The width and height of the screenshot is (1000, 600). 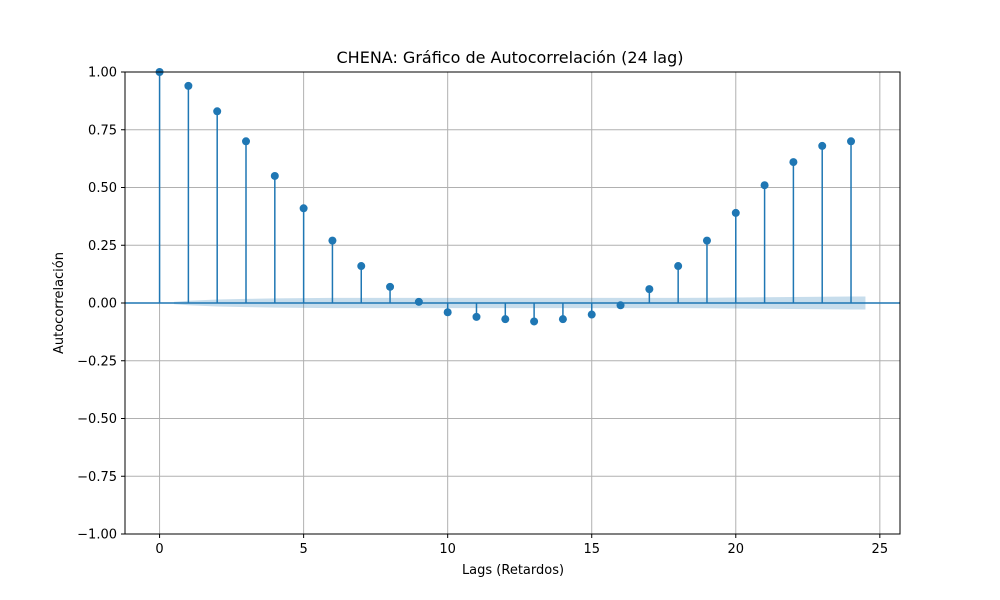 I want to click on x-tick-label: 10, so click(x=447, y=549).